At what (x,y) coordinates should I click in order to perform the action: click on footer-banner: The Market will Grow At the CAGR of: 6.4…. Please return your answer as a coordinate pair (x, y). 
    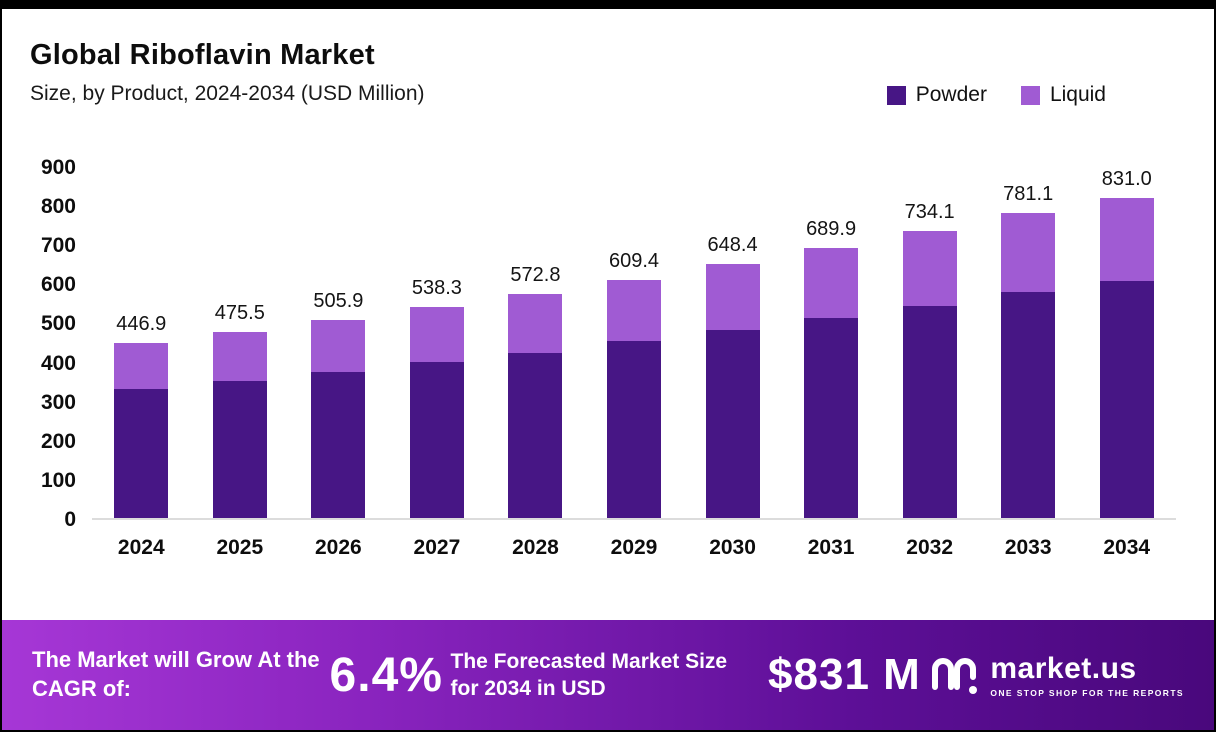
    Looking at the image, I should click on (608, 675).